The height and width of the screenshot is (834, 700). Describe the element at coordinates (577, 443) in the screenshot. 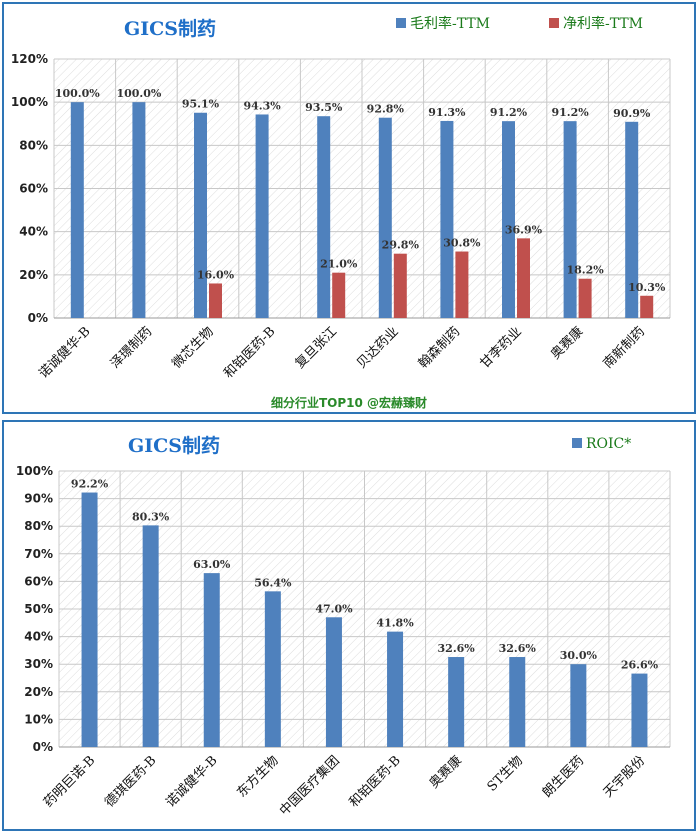

I see `legend-swatch-roic` at that location.